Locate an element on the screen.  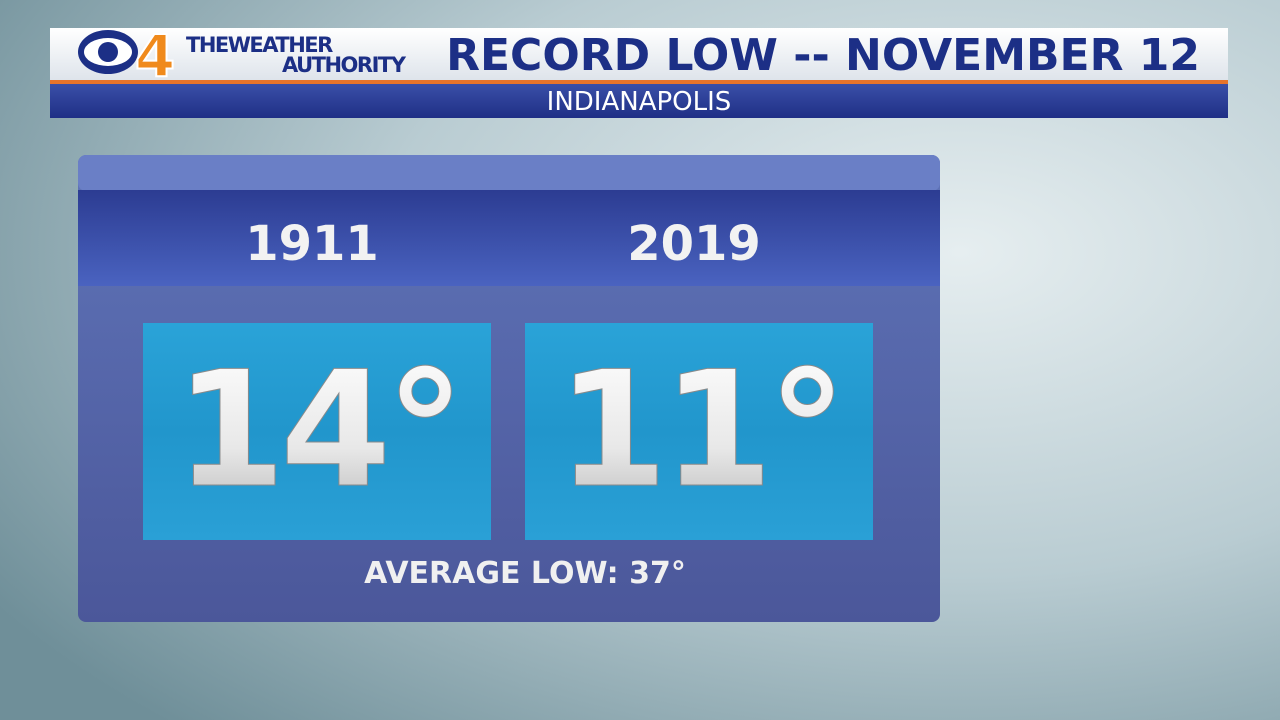
brand-line: AUTHORITY is located at coordinates (344, 65).